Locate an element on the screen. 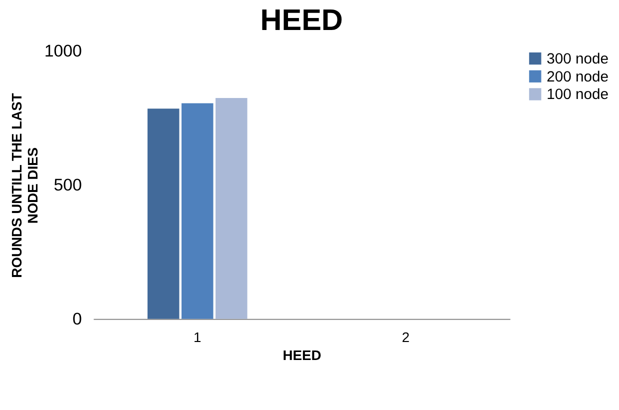 The image size is (619, 410). x-tick-label: 1 is located at coordinates (198, 337).